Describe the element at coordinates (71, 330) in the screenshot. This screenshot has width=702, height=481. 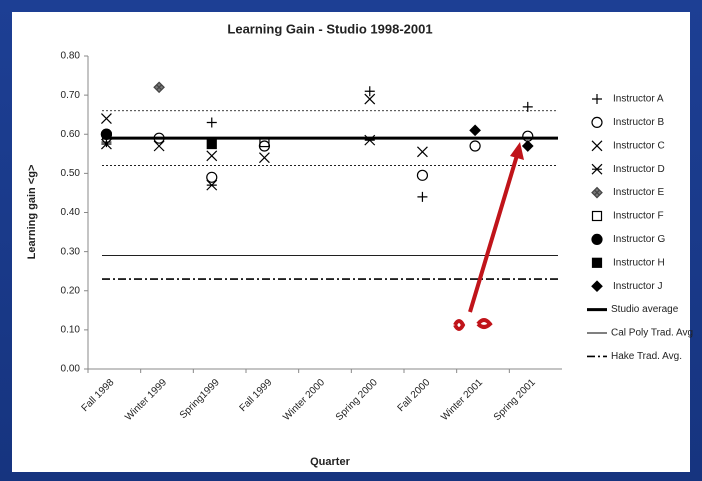
I see `y-tick-label: 0.10` at that location.